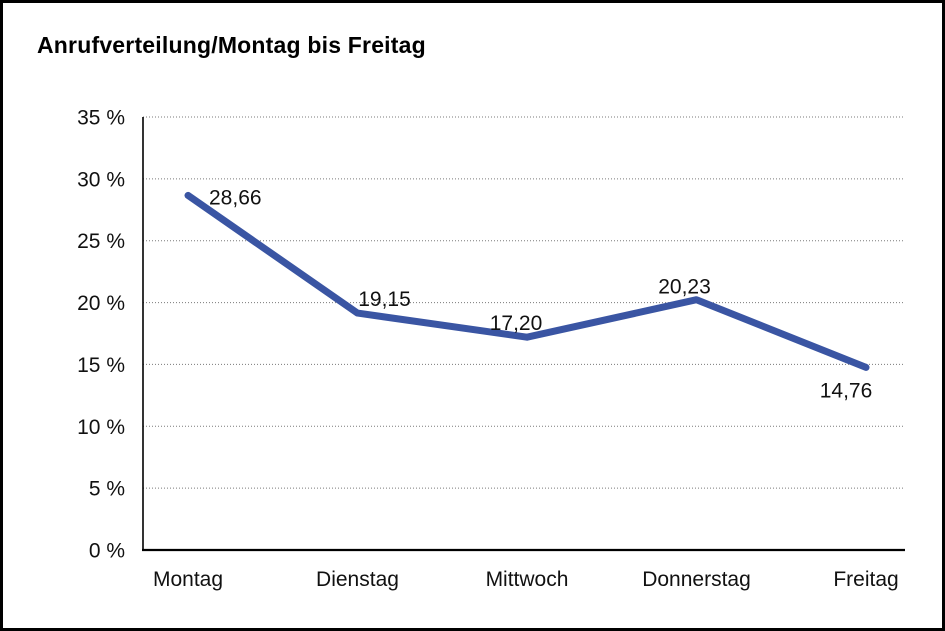  Describe the element at coordinates (101, 179) in the screenshot. I see `y-tick-label: 30 %` at that location.